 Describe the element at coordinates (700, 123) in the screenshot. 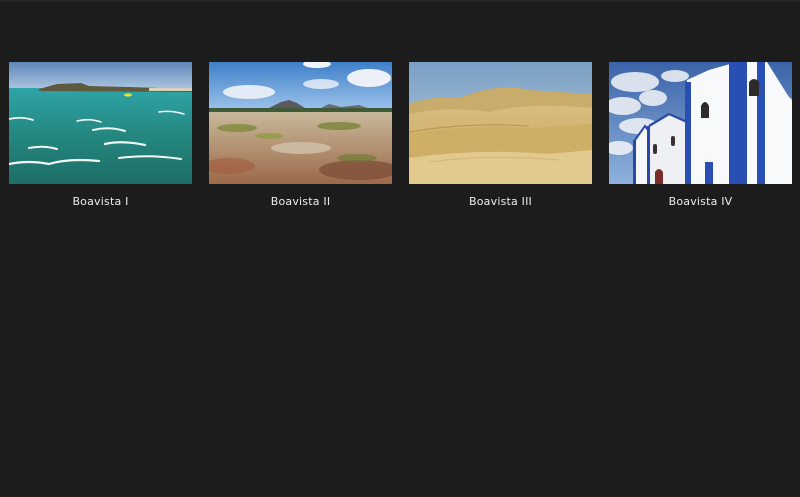

I see `thumbnail-image-church` at that location.